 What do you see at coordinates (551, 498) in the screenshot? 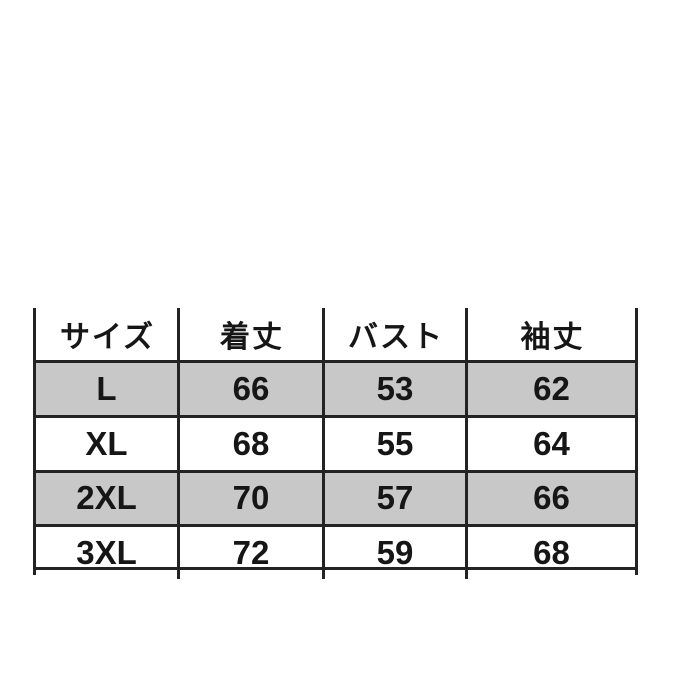
I see `cell-2xl-sleeve: 66` at bounding box center [551, 498].